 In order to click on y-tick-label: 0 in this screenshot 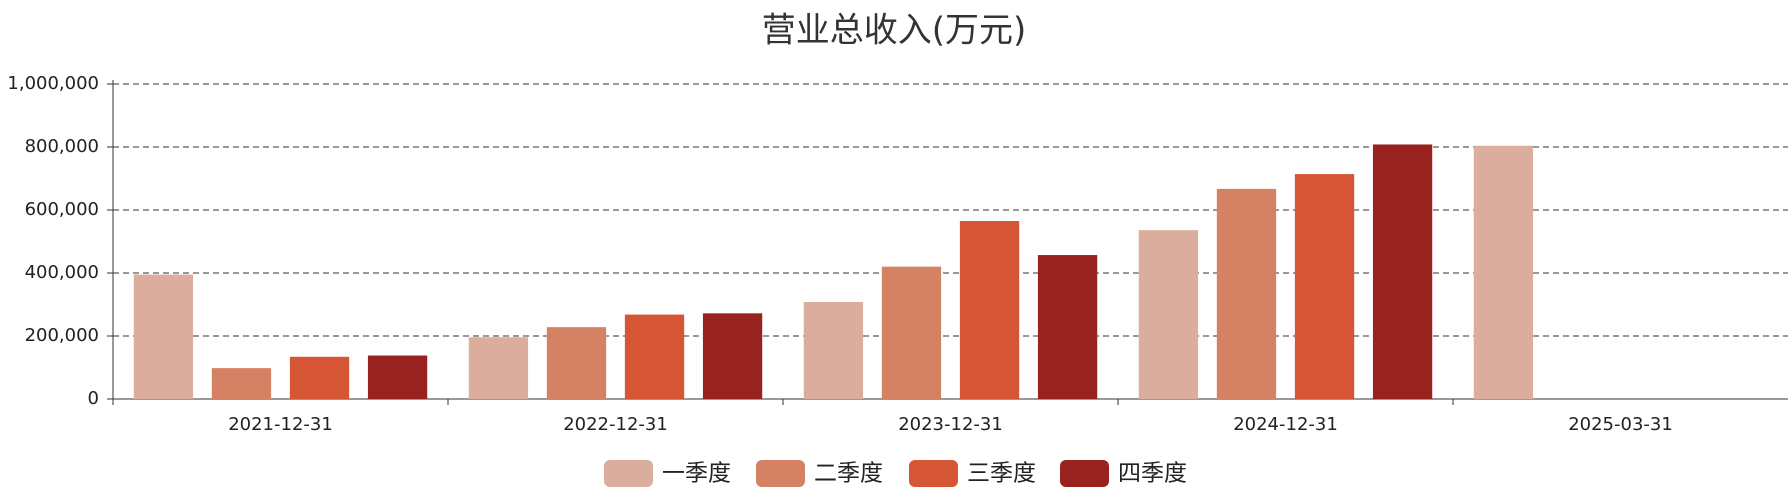, I will do `click(93, 398)`.